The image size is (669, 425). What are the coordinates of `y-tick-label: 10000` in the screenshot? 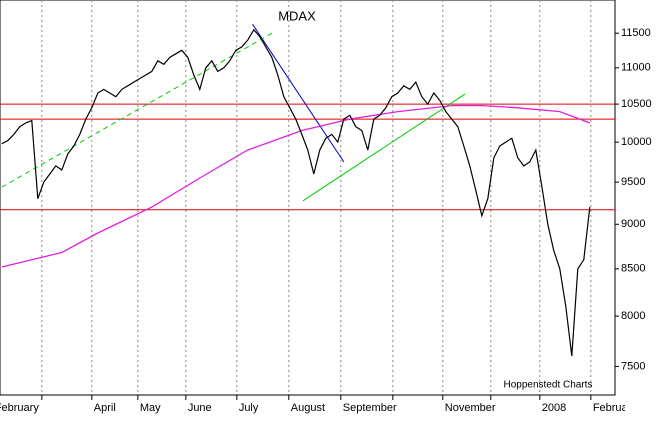 It's located at (636, 142).